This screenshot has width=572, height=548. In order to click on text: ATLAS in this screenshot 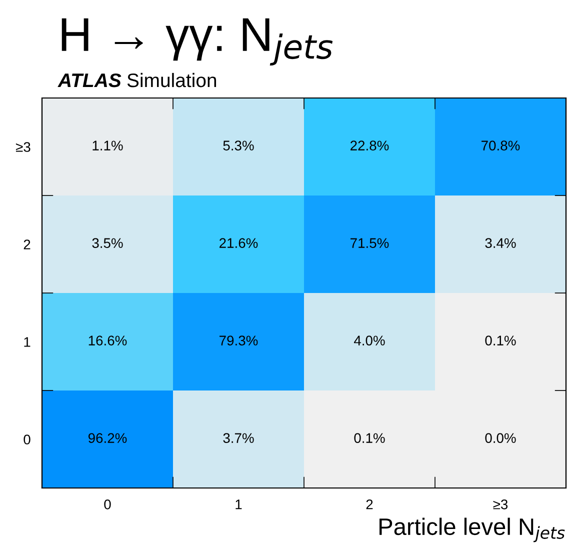, I will do `click(90, 80)`.